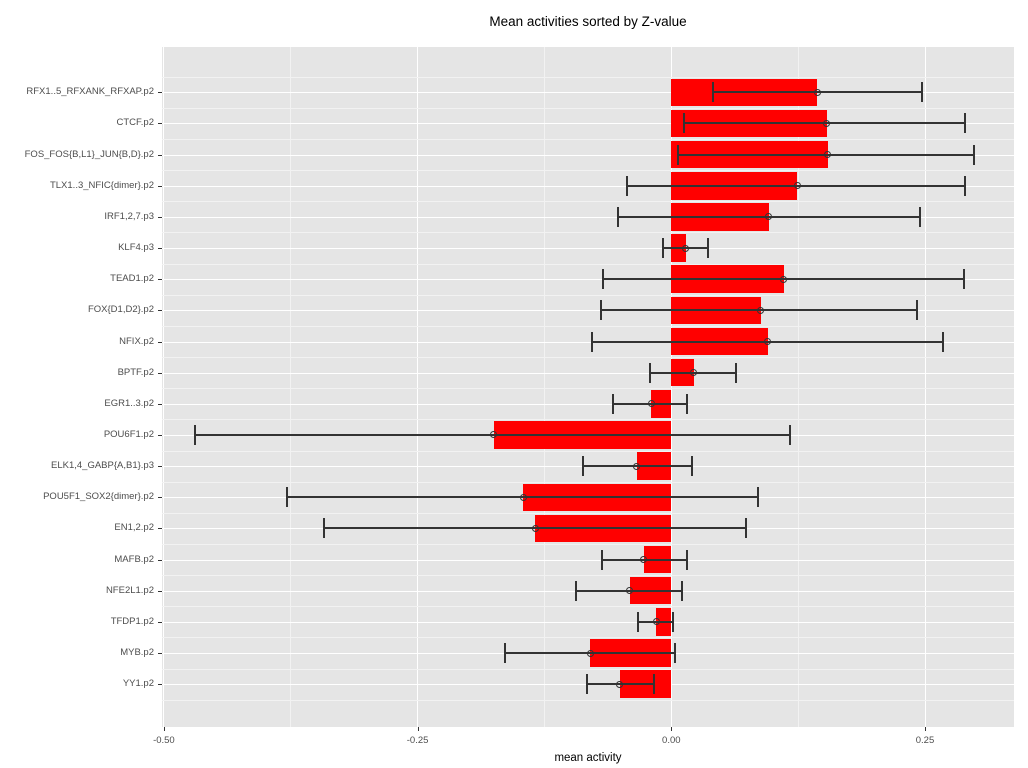 Image resolution: width=1028 pixels, height=768 pixels. I want to click on x-tick-label: 0.00, so click(671, 740).